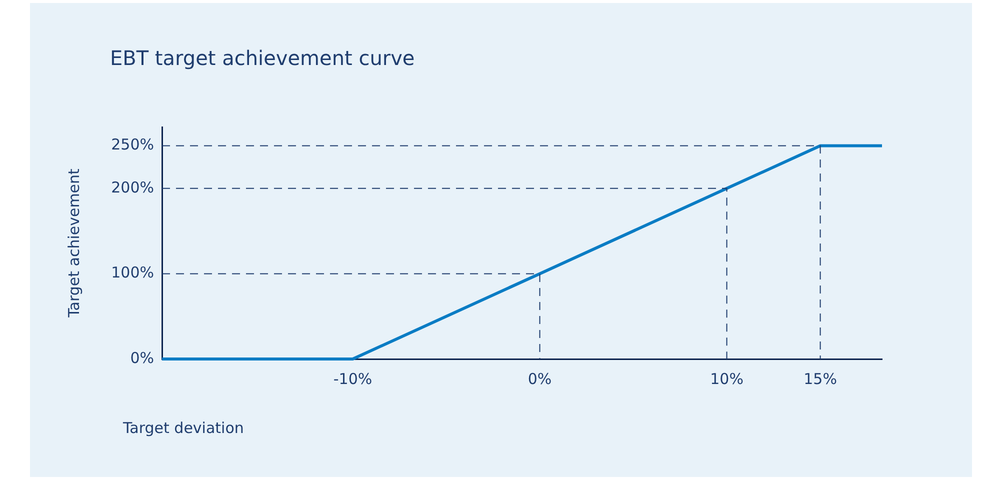 The height and width of the screenshot is (478, 981). What do you see at coordinates (727, 379) in the screenshot?
I see `x-tick-label: 10%` at bounding box center [727, 379].